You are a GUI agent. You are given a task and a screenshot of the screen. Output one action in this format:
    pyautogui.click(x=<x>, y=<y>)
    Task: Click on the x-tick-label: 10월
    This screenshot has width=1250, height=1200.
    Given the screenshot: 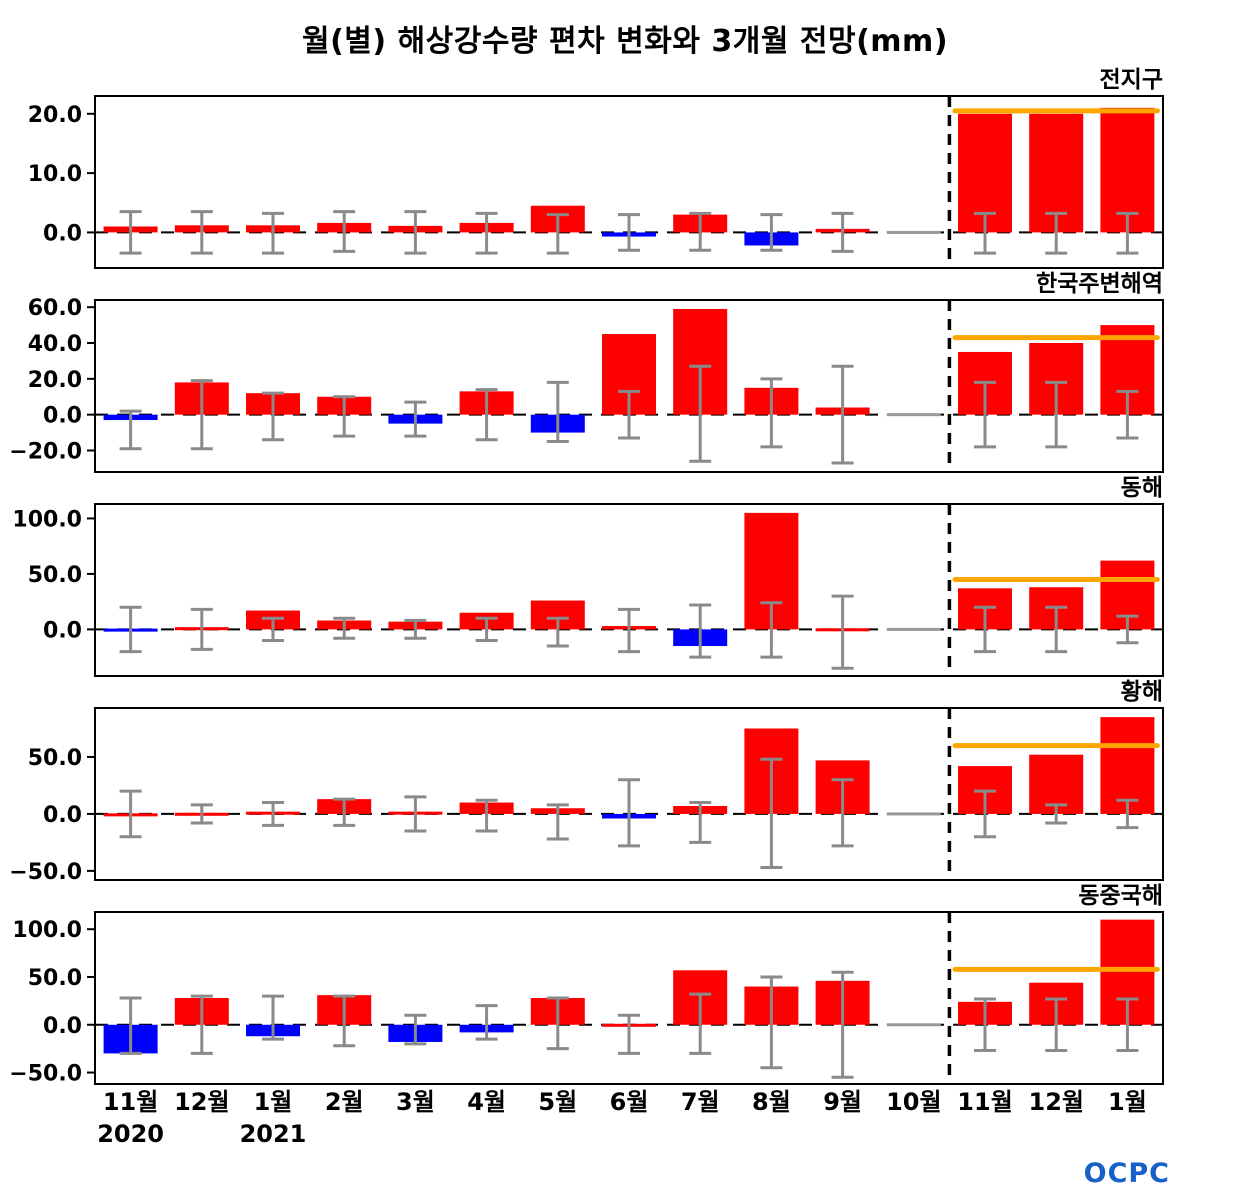 What is the action you would take?
    pyautogui.click(x=914, y=1102)
    